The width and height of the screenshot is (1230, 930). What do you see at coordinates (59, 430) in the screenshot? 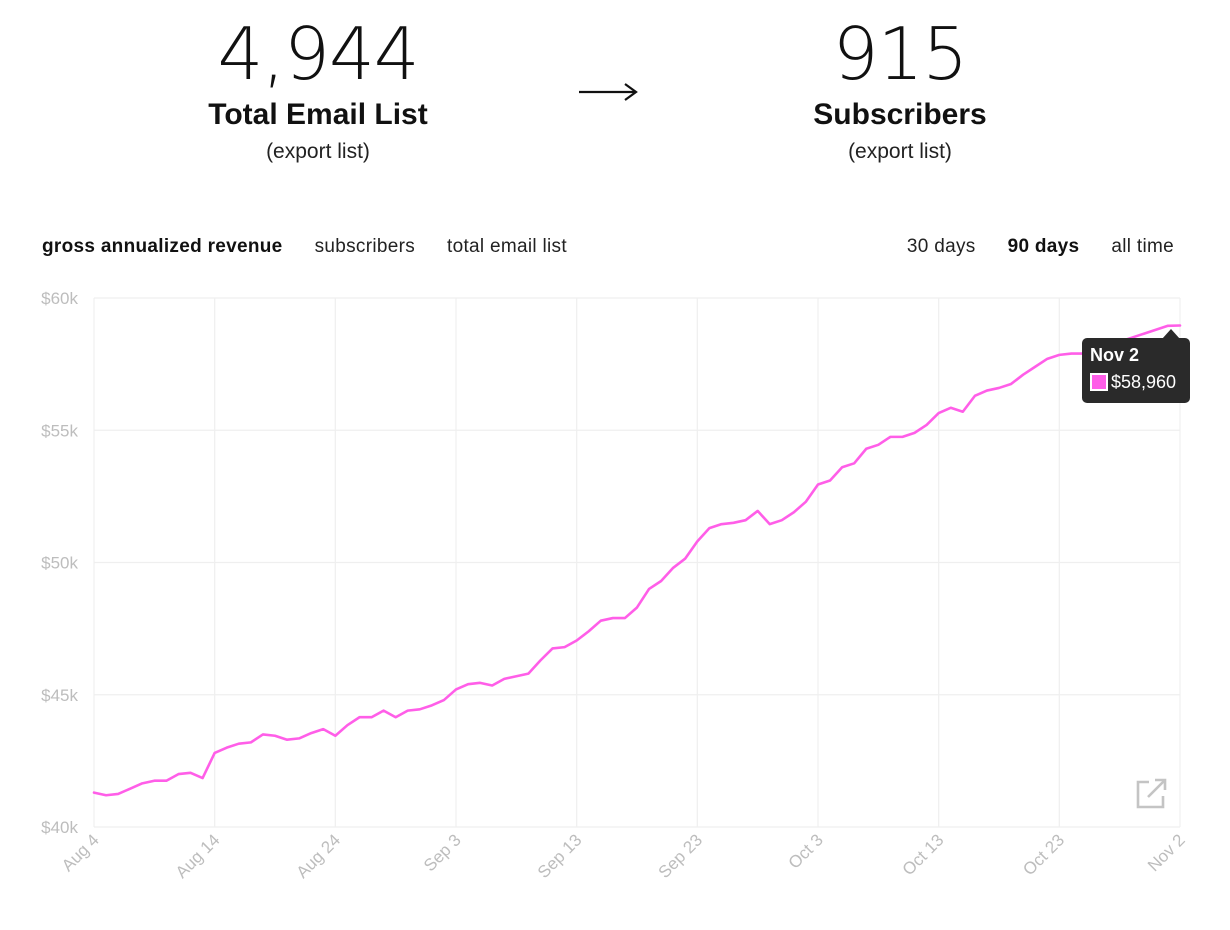
I see `y-tick-label: $55k` at bounding box center [59, 430].